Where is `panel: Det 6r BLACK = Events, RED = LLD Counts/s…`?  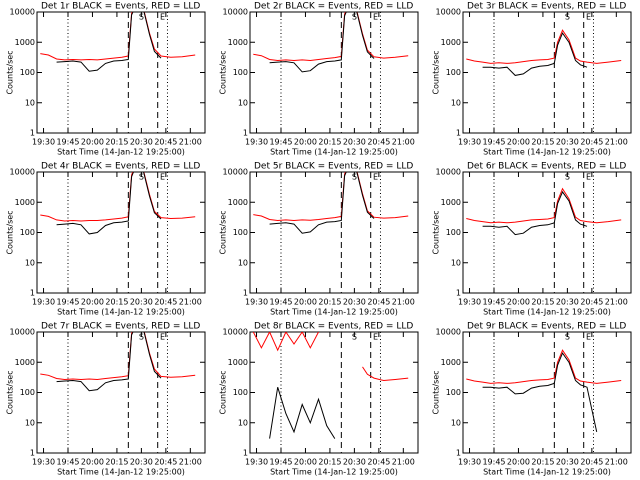
panel: Det 6r BLACK = Events, RED = LLD Counts/s… is located at coordinates (532, 239).